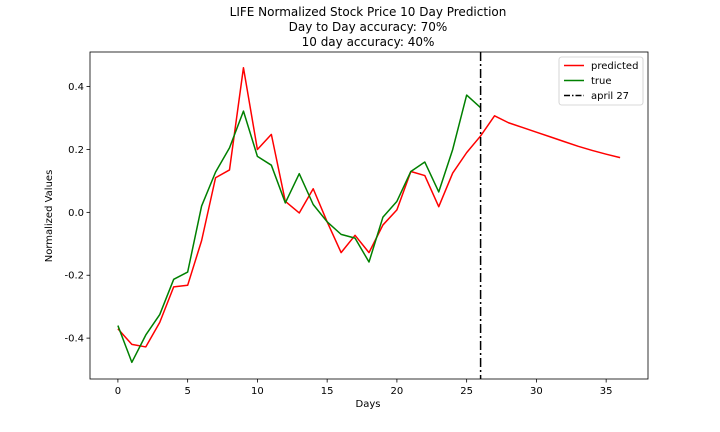 This screenshot has height=432, width=720. I want to click on legend-box, so click(601, 81).